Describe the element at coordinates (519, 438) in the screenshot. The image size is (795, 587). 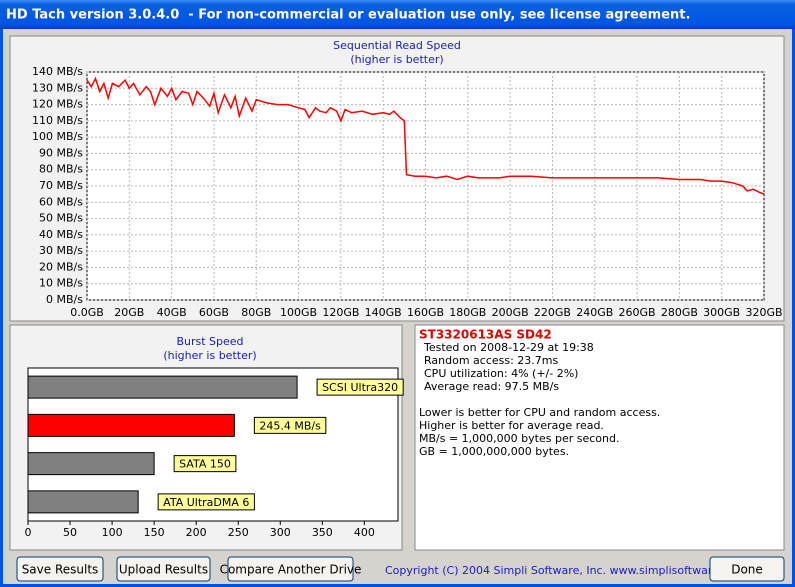
I see `info-note: MB/s = 1,000,000 bytes per second.` at that location.